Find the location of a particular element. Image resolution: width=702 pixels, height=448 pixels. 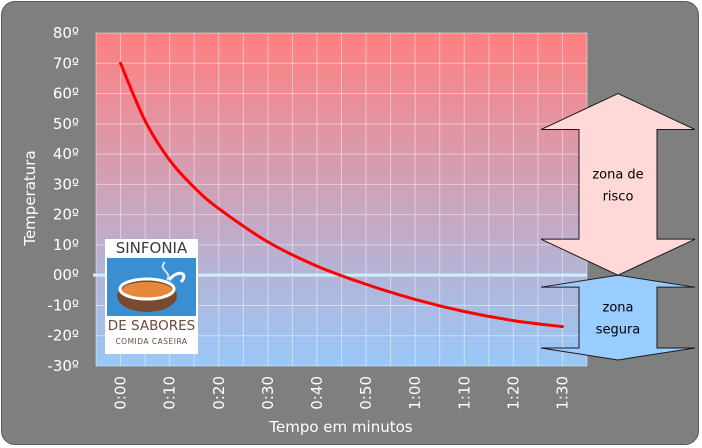

risk-zone-label: zona de is located at coordinates (617, 174).